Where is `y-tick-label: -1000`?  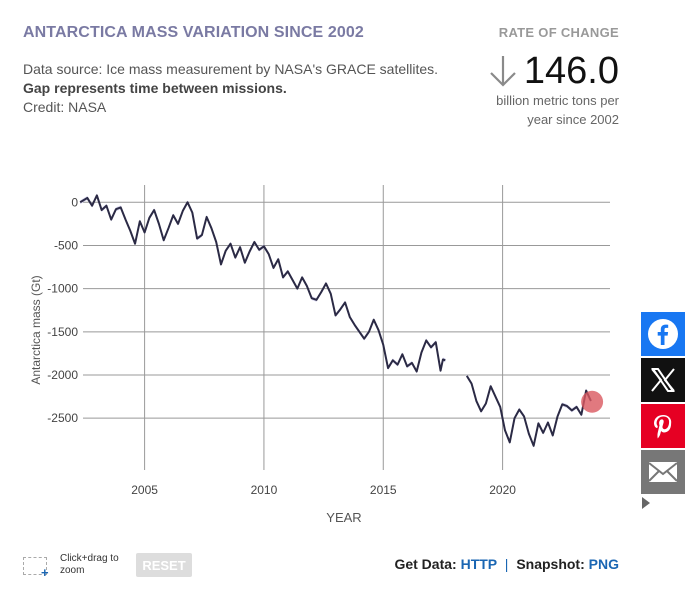 y-tick-label: -1000 is located at coordinates (62, 289).